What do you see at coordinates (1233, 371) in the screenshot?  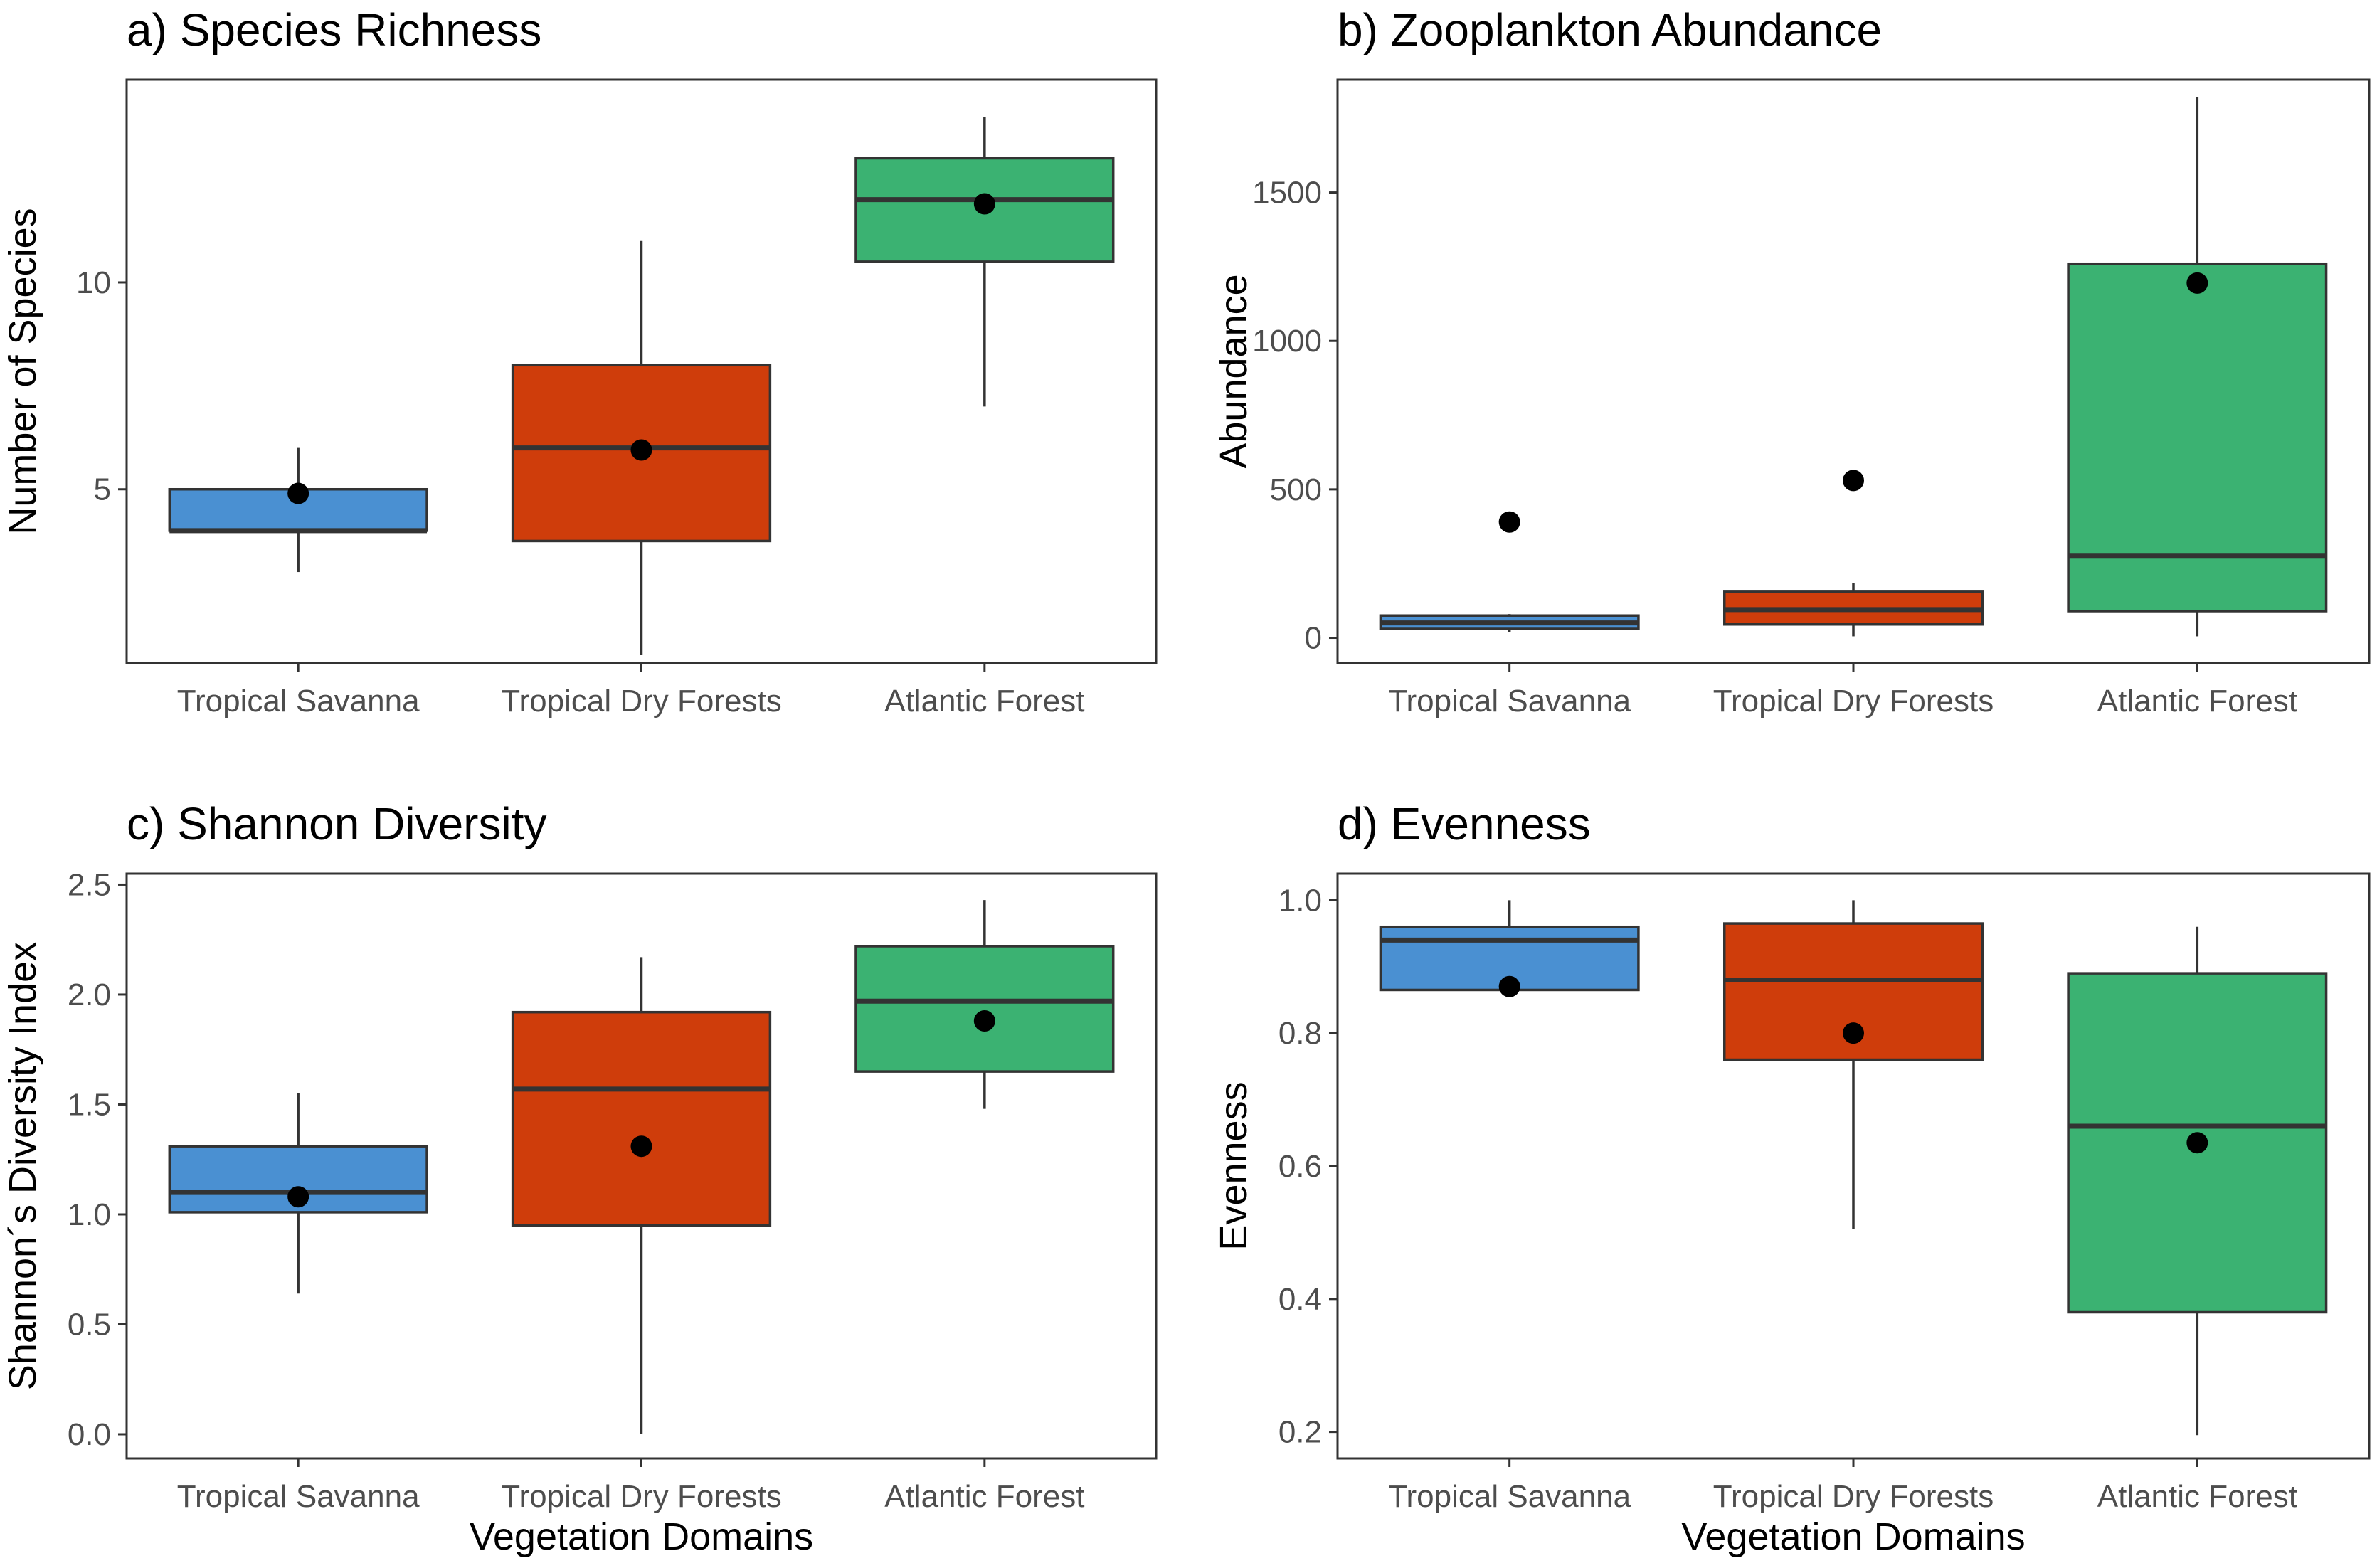 I see `y-axis-title-b: Abundance` at bounding box center [1233, 371].